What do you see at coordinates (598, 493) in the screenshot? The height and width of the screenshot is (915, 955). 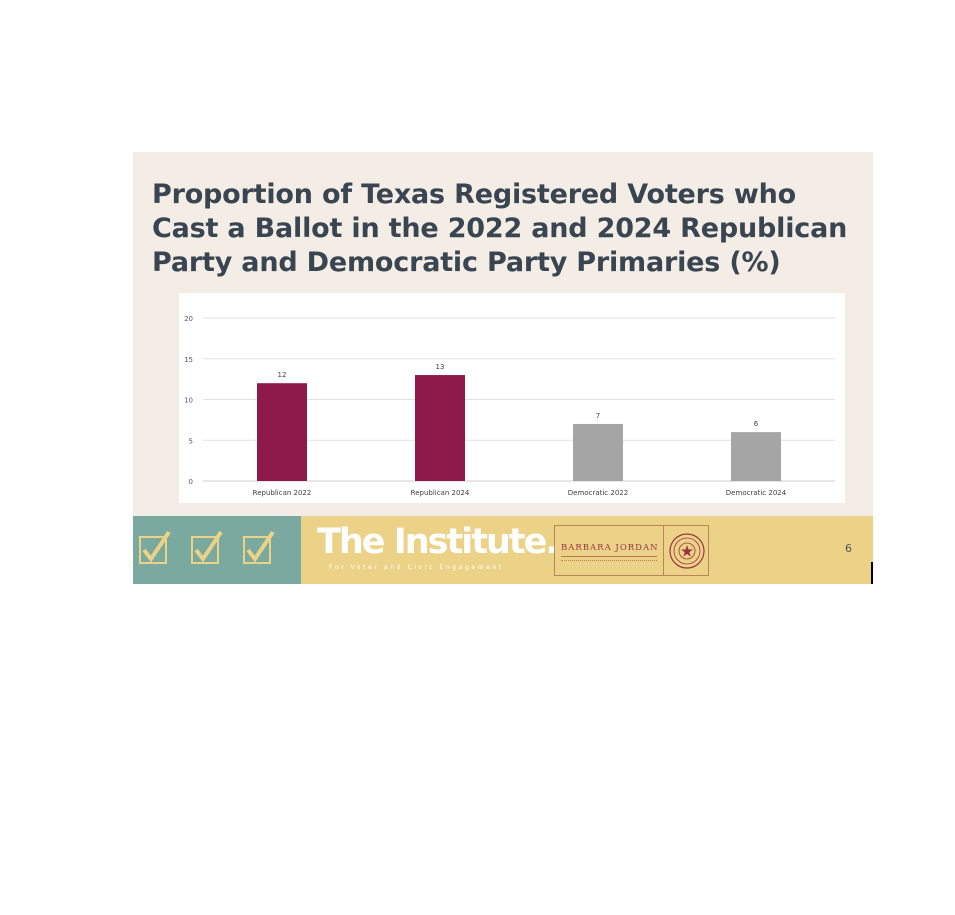 I see `x-tick-label: Democratic 2022` at bounding box center [598, 493].